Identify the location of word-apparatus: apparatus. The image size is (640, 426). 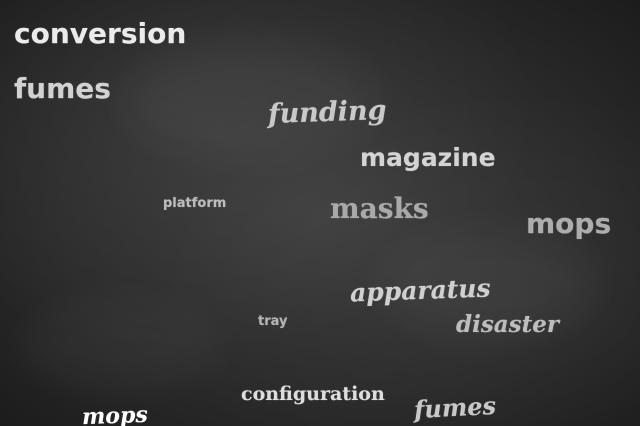
(420, 290).